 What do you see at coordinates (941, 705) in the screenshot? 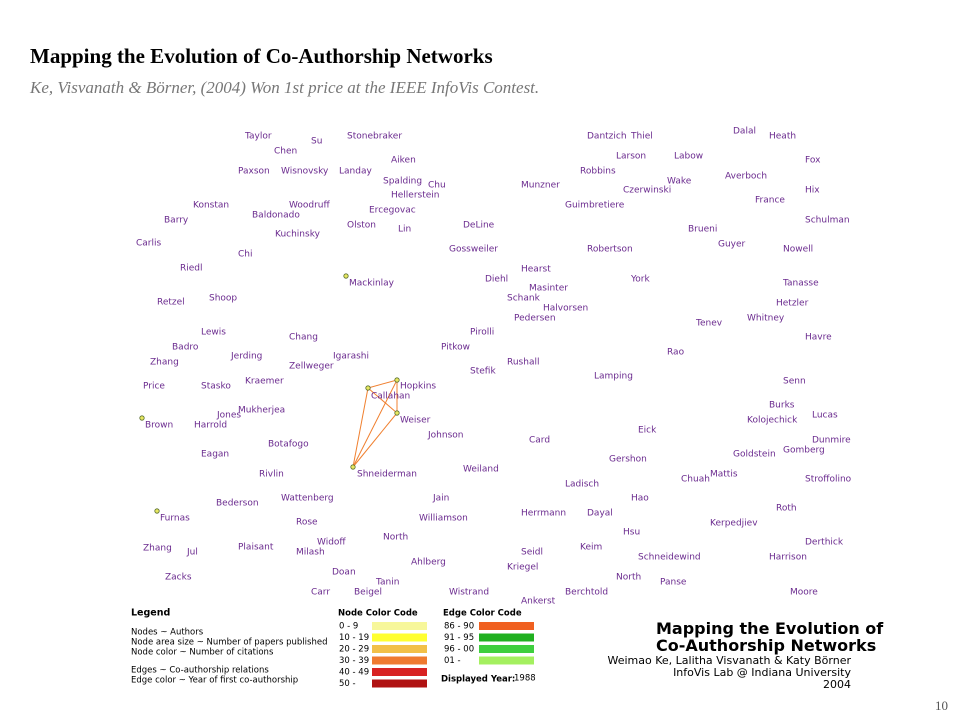
I see `page-number: 10` at bounding box center [941, 705].